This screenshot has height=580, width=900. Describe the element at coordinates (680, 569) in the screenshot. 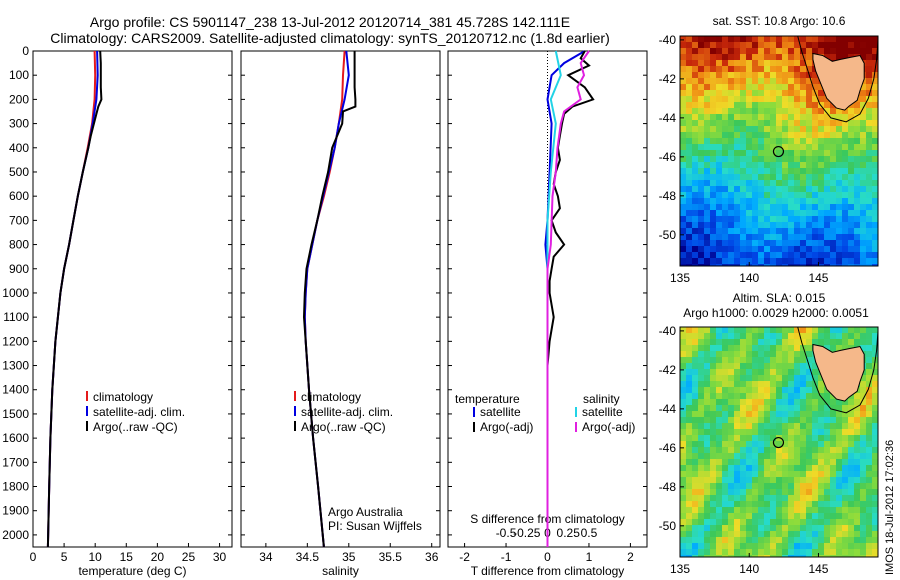

I see `map-xtick-label: 135` at that location.